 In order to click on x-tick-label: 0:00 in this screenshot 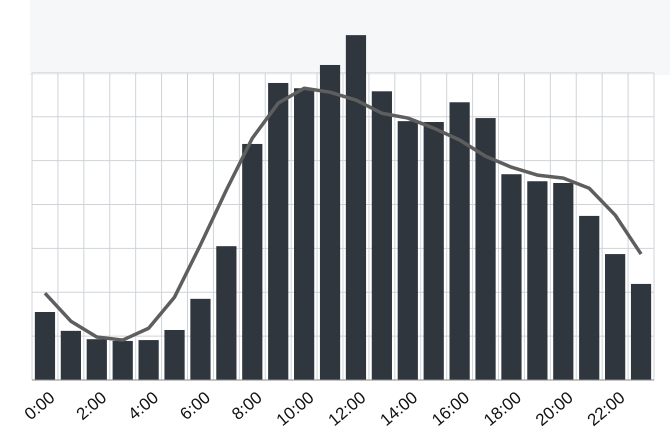, I will do `click(40, 406)`.